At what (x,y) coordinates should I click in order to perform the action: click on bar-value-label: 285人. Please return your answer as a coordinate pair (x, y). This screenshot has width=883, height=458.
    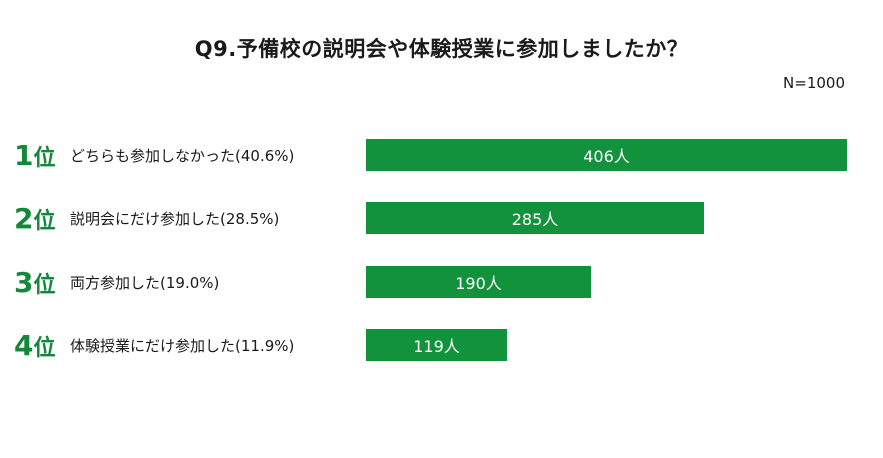
    Looking at the image, I should click on (535, 219).